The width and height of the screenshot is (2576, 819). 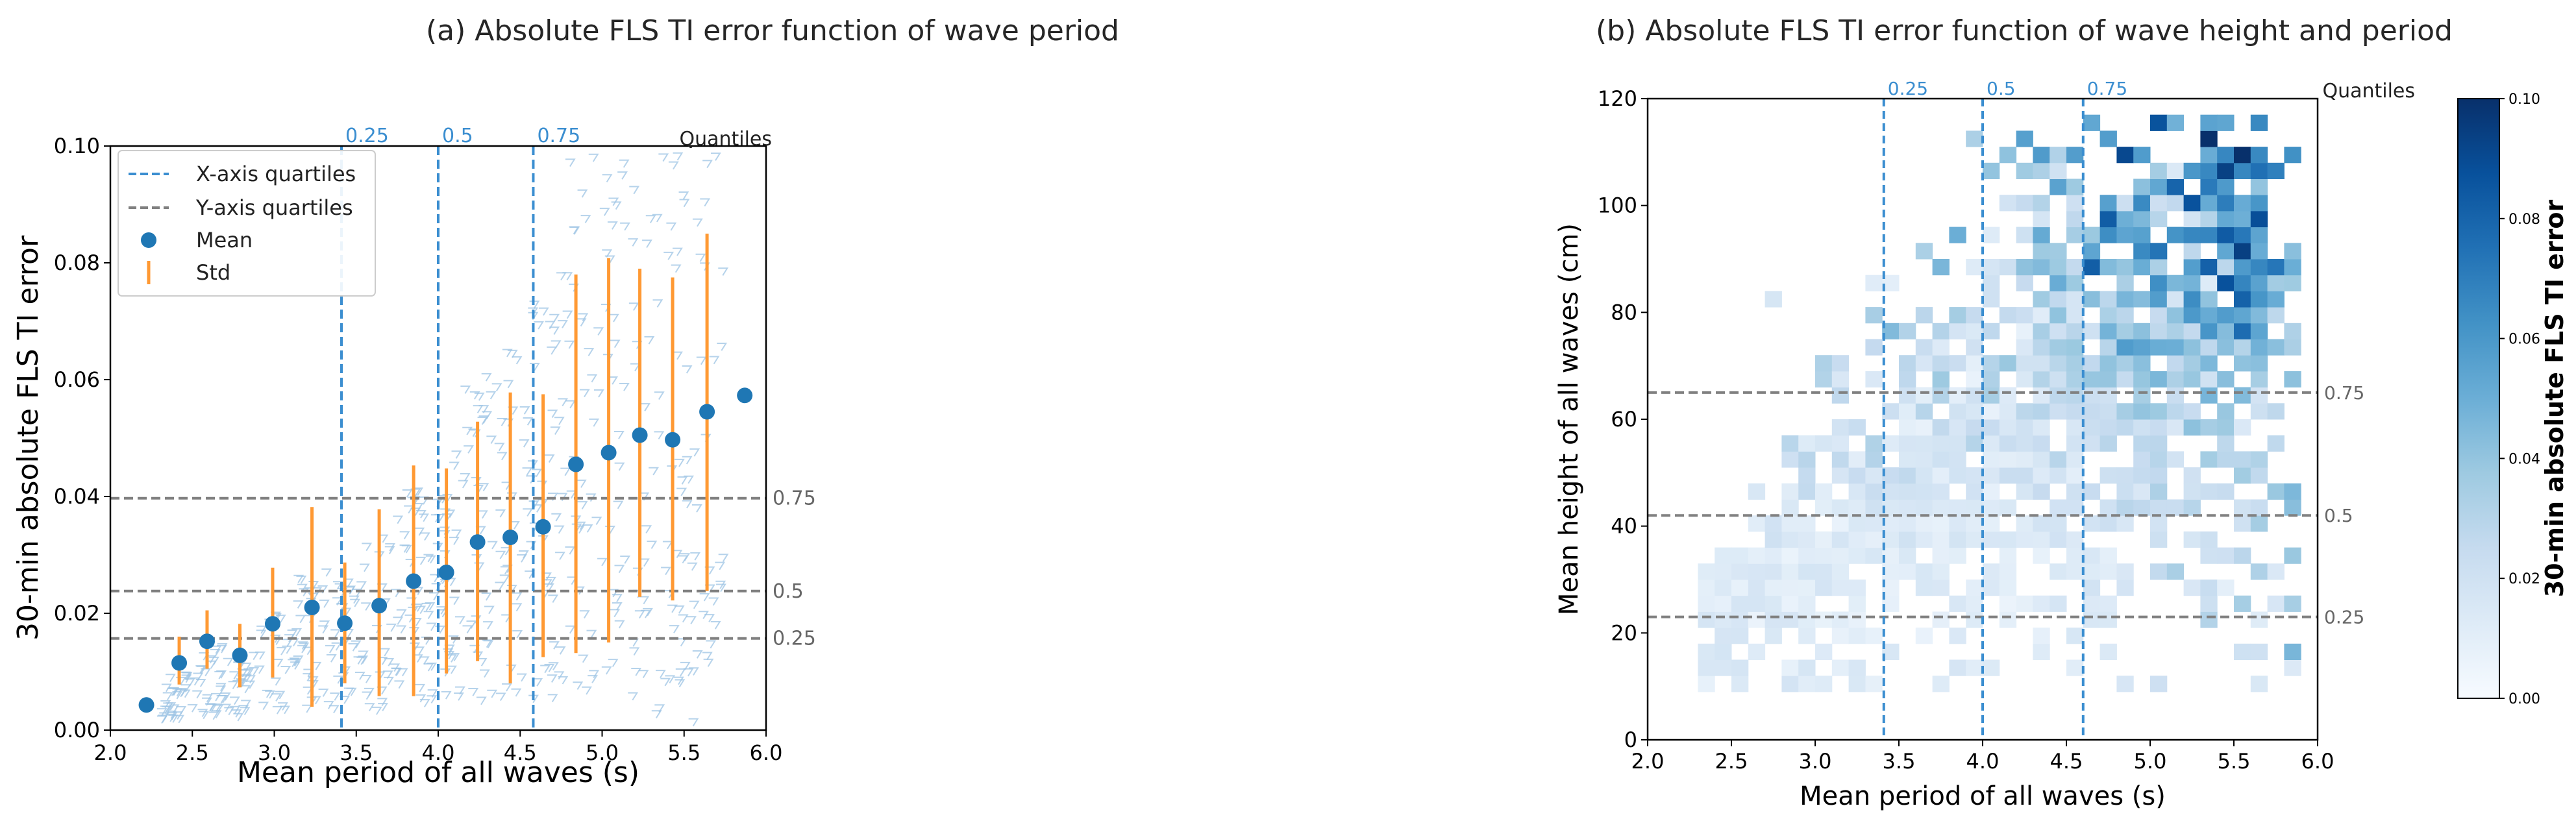 What do you see at coordinates (274, 207) in the screenshot?
I see `legend-y-quartiles-label: Y-axis quartiles` at bounding box center [274, 207].